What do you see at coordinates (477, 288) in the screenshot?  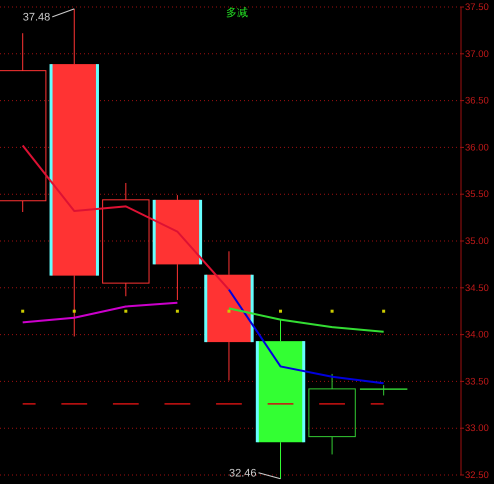 I see `y-tick-label: 34.50` at bounding box center [477, 288].